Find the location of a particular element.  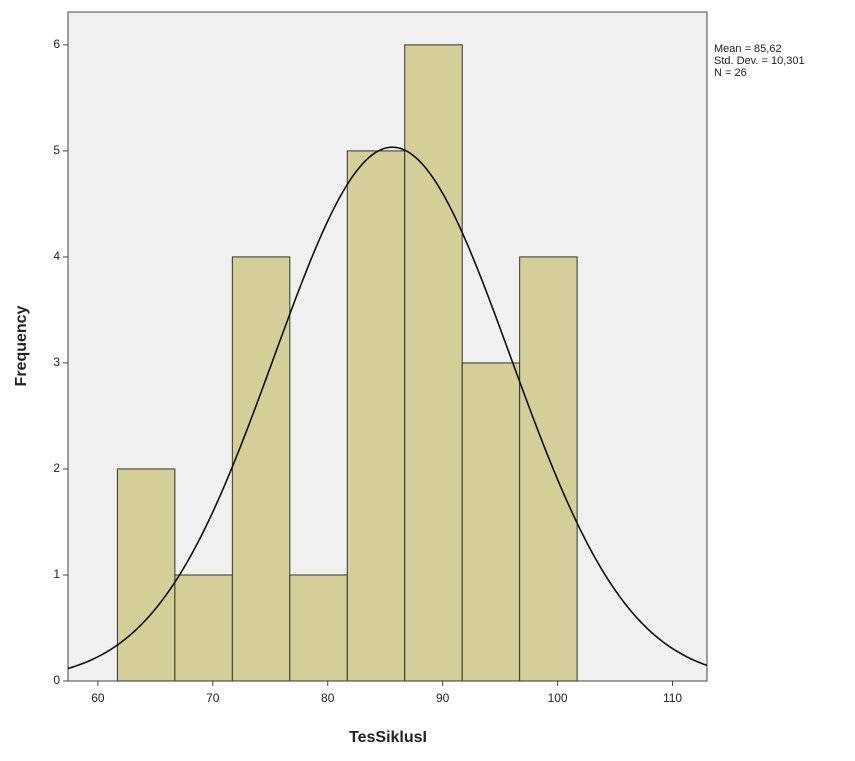

stat-std-dev: Std. Dev. = 10,301 is located at coordinates (759, 61).